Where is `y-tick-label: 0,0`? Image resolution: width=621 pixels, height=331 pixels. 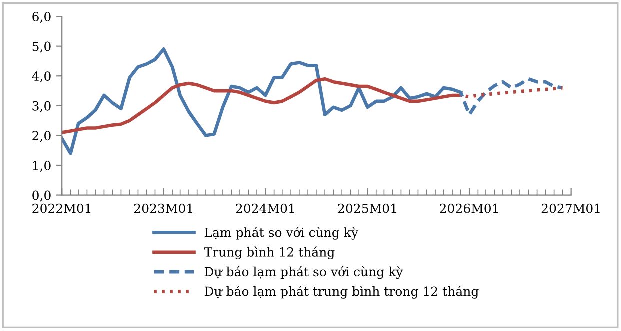 y-tick-label: 0,0 is located at coordinates (41, 196).